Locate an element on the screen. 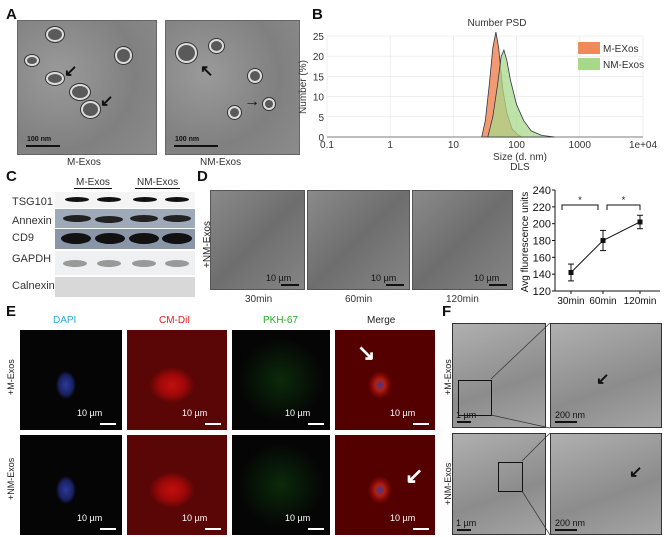 The height and width of the screenshot is (537, 667). fluorescence-image-merge-nm-exos: 10 µm ↙ is located at coordinates (385, 485).